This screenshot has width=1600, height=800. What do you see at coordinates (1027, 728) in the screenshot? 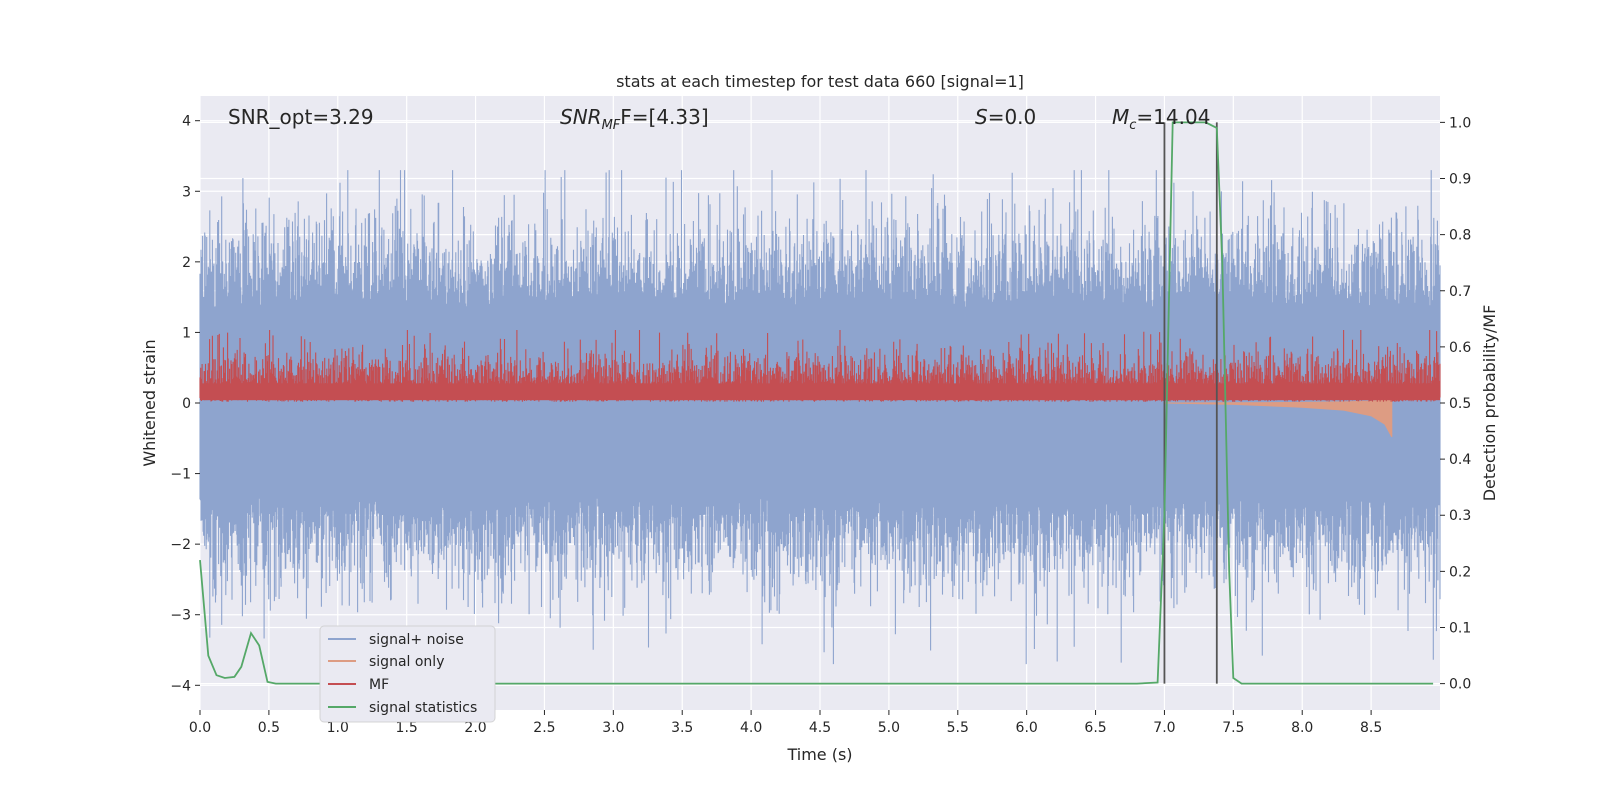
I see `x-tick-label: 6.0` at bounding box center [1027, 728].